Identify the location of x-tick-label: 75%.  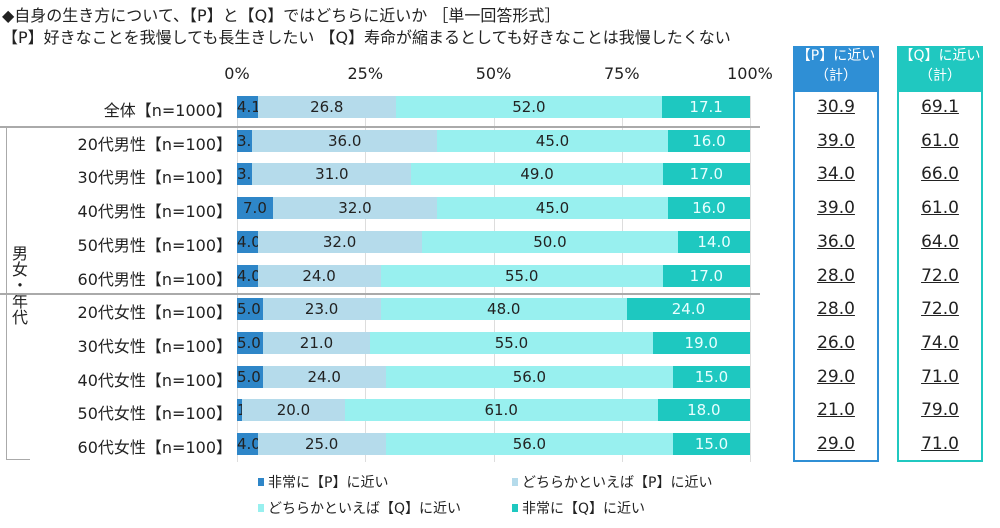
(621, 73).